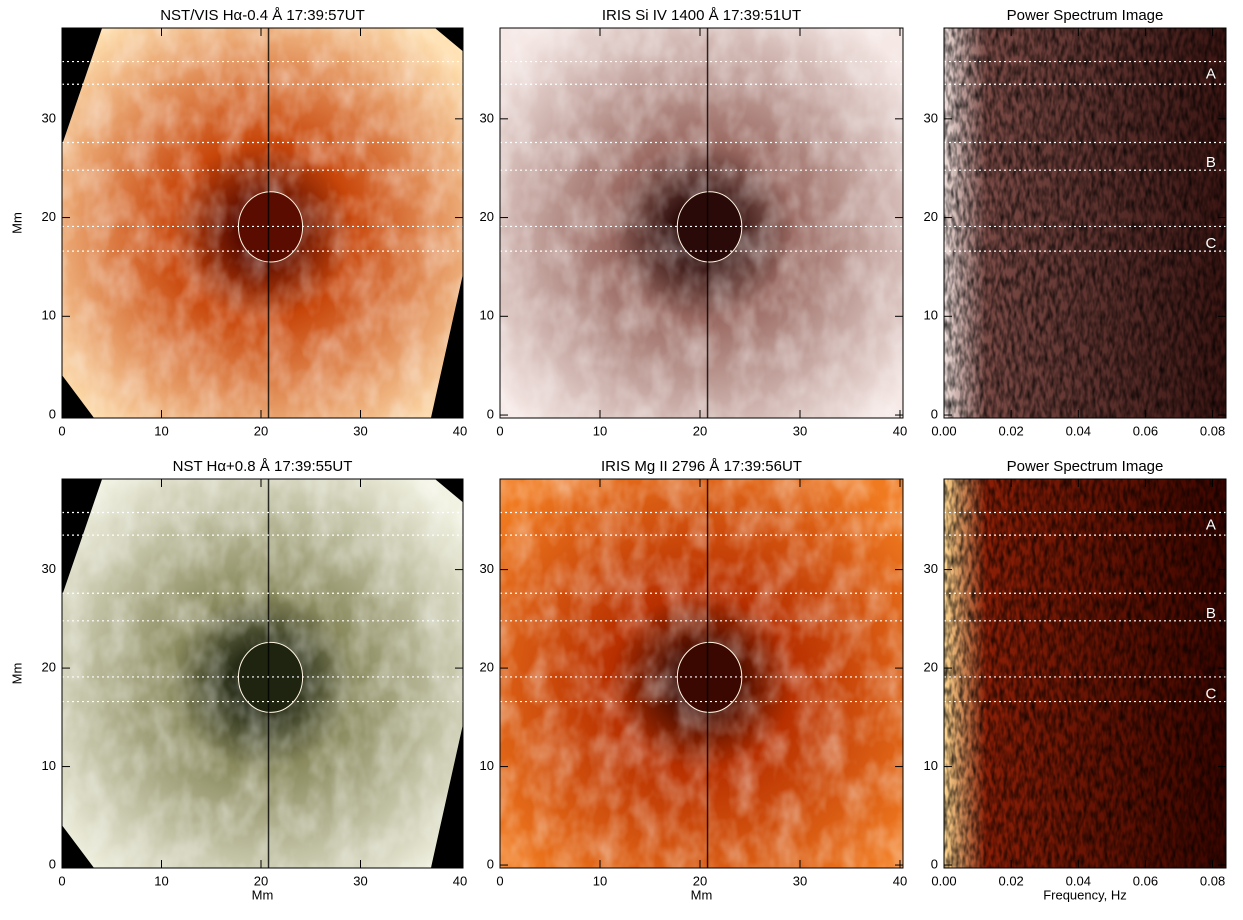  Describe the element at coordinates (263, 466) in the screenshot. I see `panel-title: NST Hα+0.8 Å 17:39:55UT` at that location.